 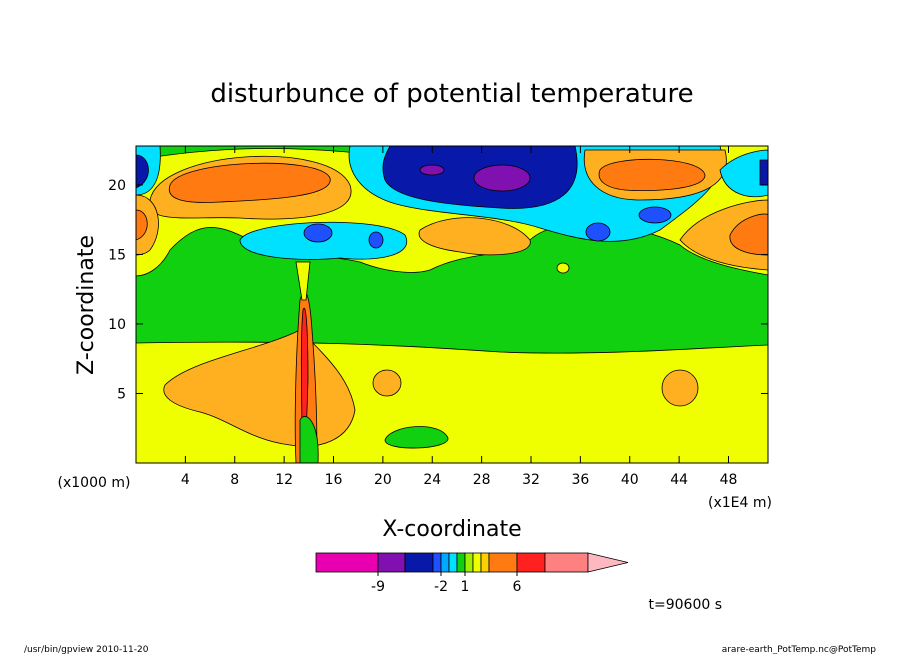 What do you see at coordinates (679, 480) in the screenshot?
I see `x-tick-label: 44` at bounding box center [679, 480].